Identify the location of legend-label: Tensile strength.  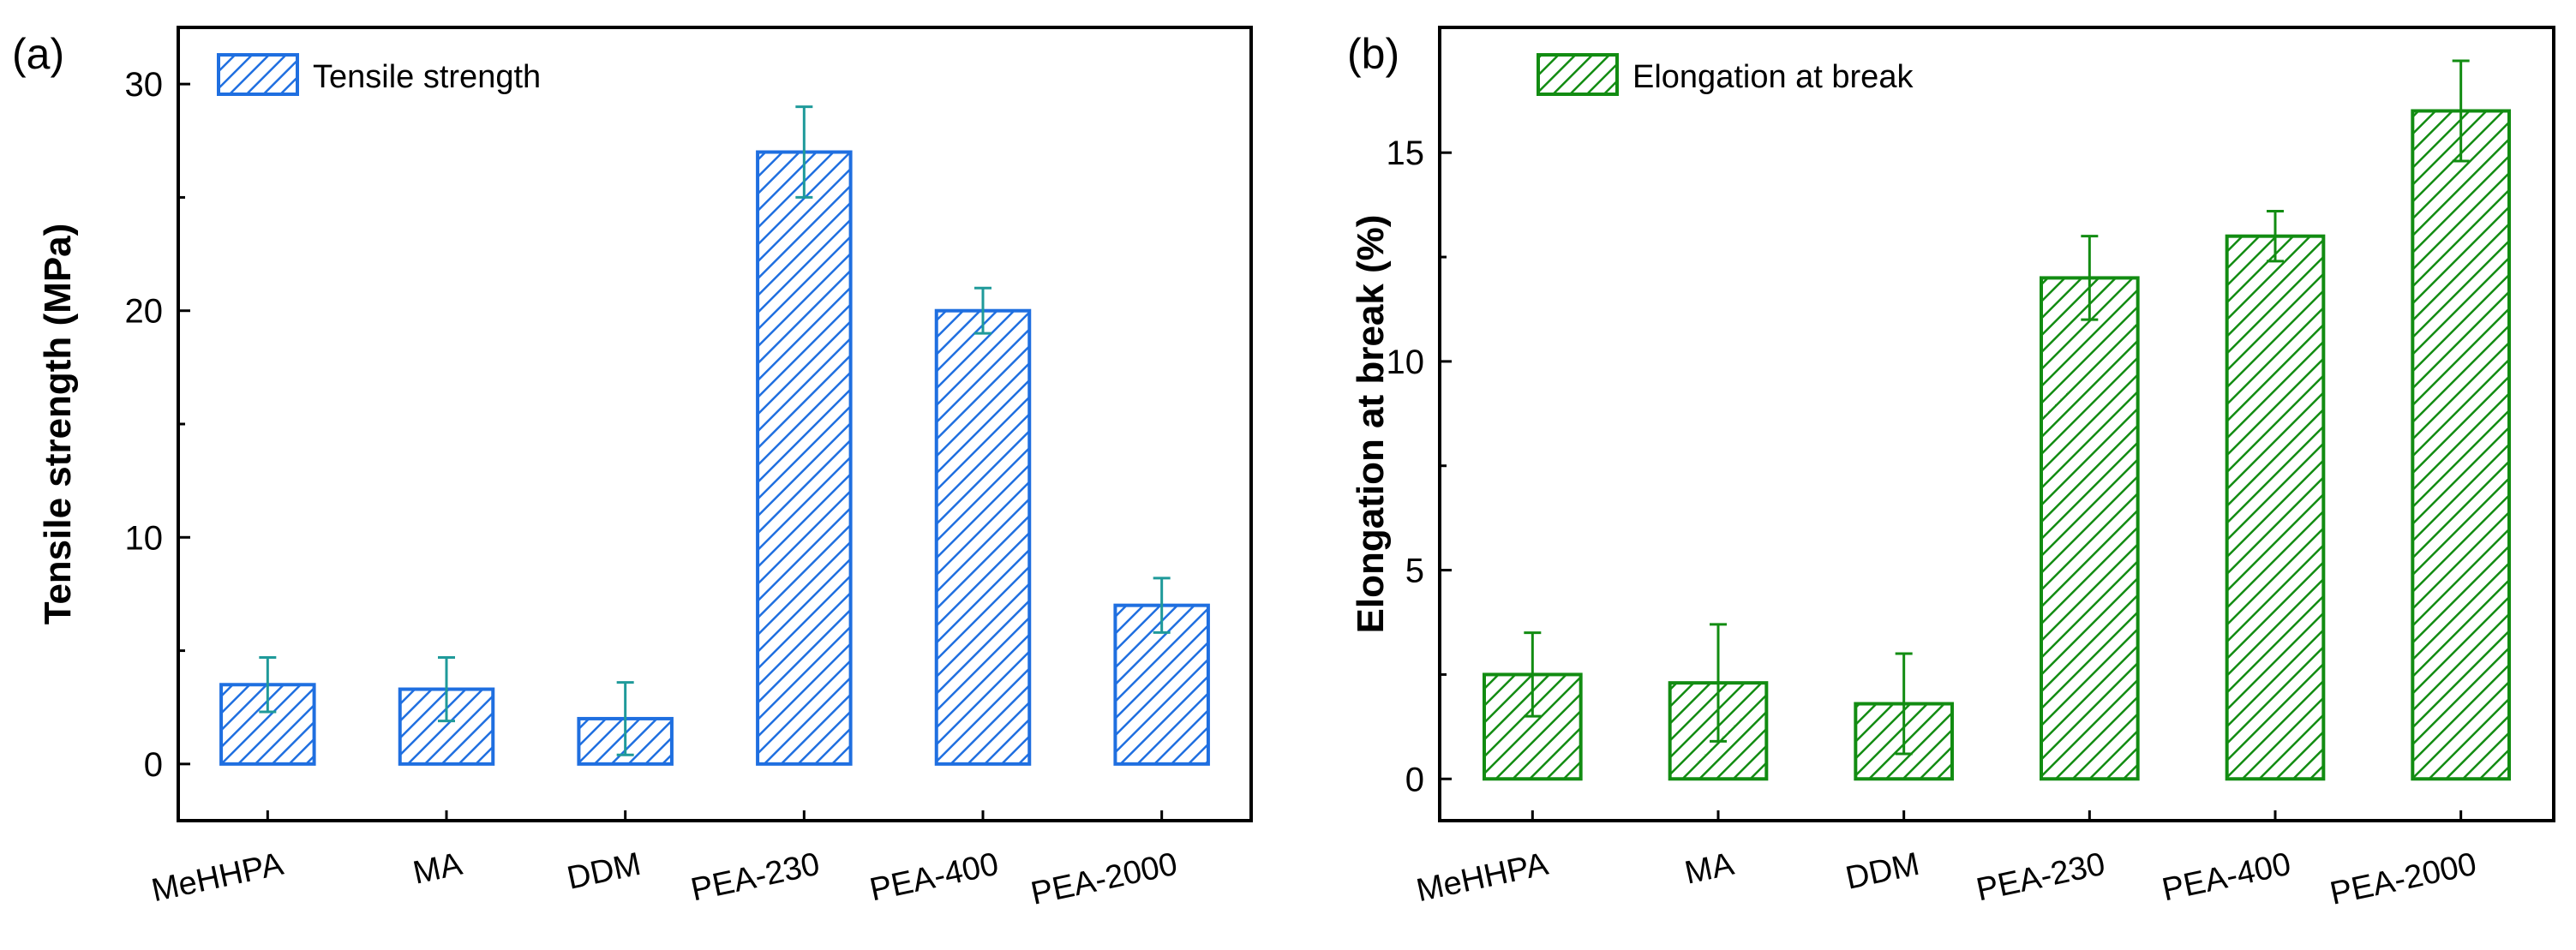
(427, 77).